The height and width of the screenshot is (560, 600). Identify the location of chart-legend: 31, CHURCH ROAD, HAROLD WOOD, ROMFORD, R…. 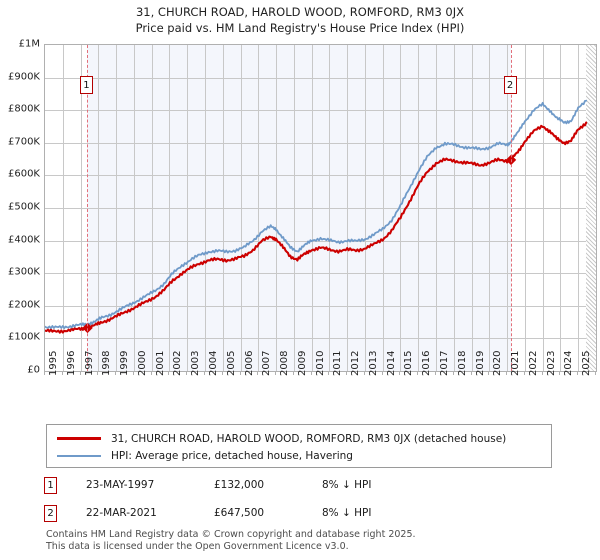
(299, 446).